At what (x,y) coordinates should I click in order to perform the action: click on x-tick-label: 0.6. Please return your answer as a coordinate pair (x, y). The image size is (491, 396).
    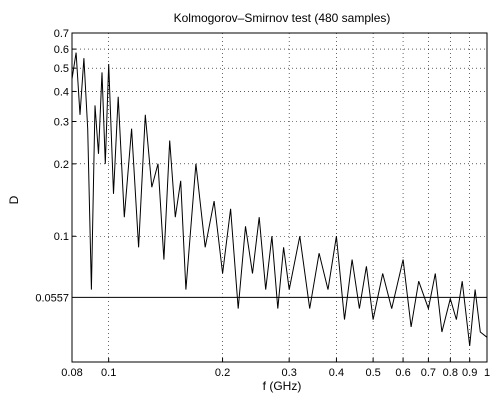
    Looking at the image, I should click on (402, 373).